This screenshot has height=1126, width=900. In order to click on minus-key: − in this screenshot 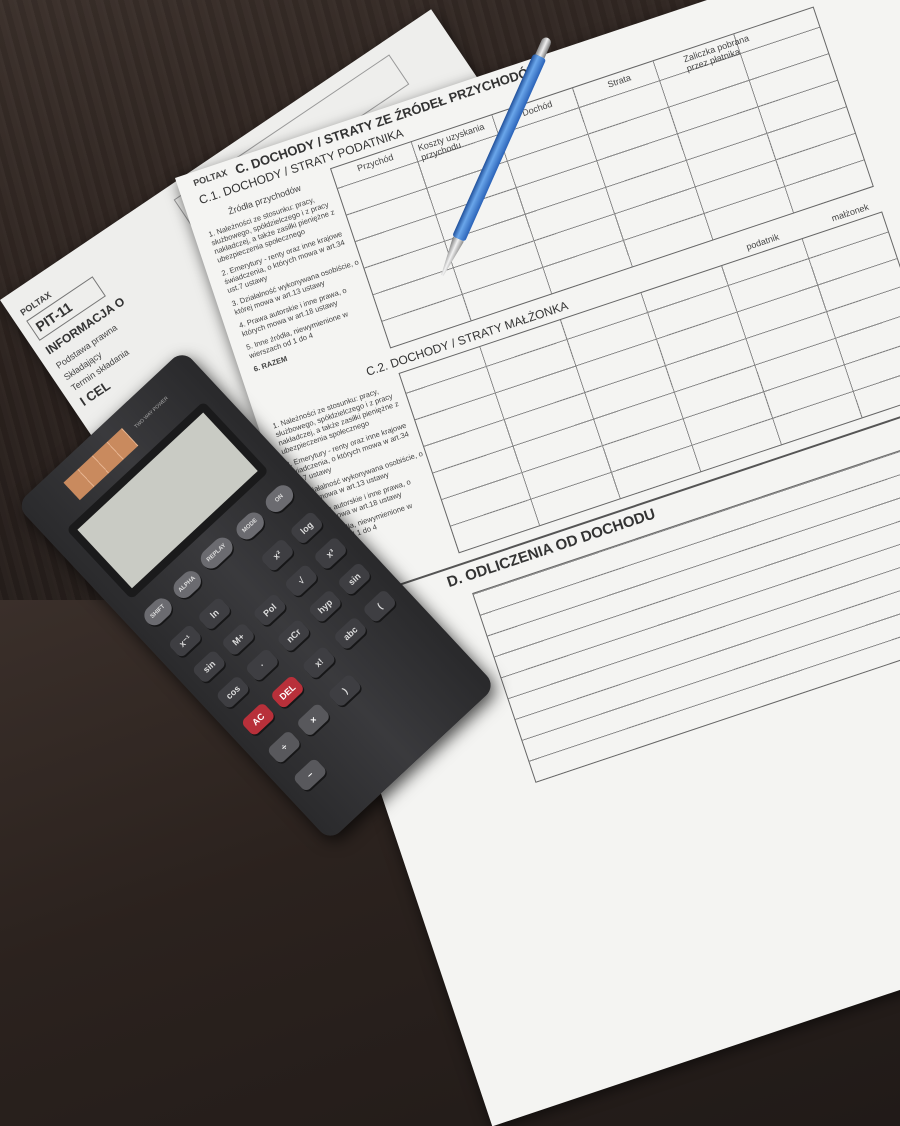, I will do `click(310, 775)`.